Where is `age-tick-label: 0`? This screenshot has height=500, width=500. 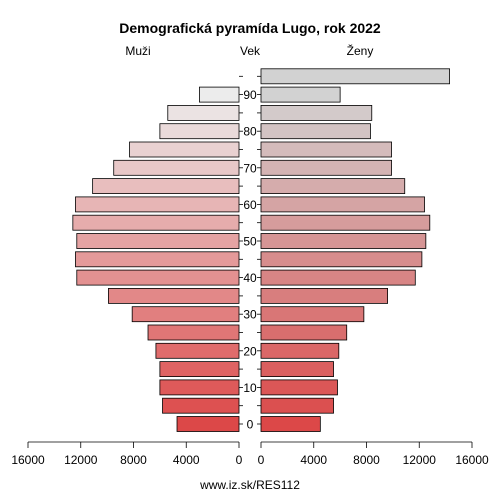
age-tick-label: 0 is located at coordinates (250, 425).